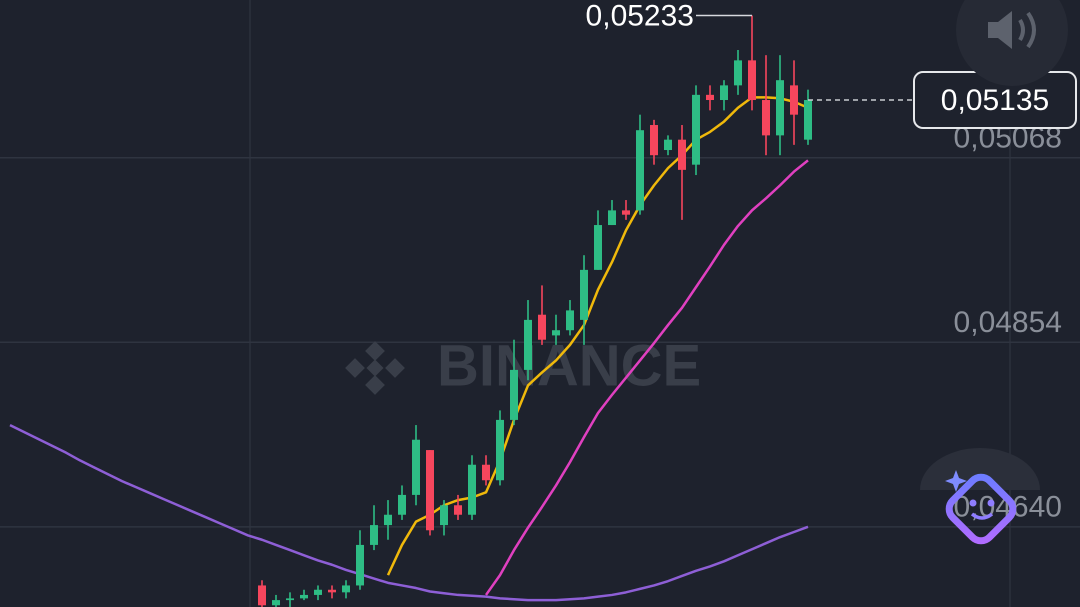 The height and width of the screenshot is (607, 1080). I want to click on assistant-smile, so click(982, 516).